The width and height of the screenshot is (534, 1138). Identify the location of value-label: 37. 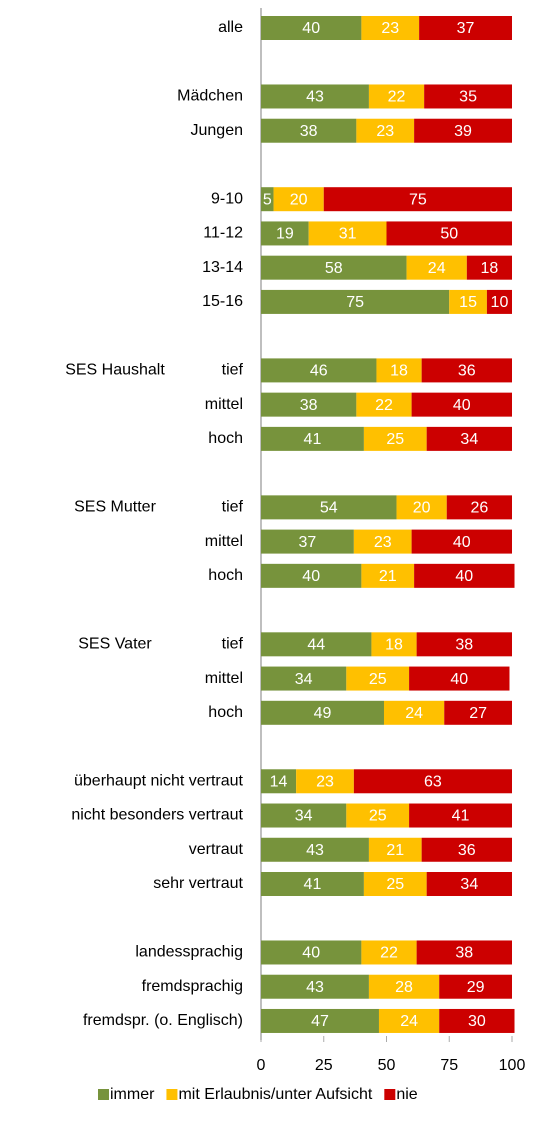
(466, 28).